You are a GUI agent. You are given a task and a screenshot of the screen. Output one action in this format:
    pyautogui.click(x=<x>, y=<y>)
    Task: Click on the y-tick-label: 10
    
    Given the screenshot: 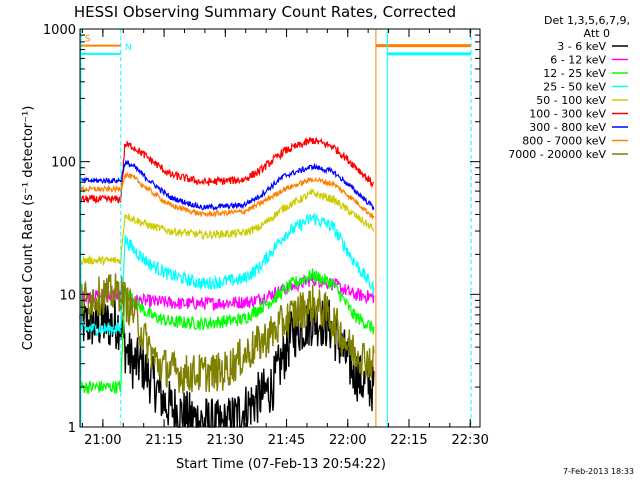 What is the action you would take?
    pyautogui.click(x=67, y=295)
    